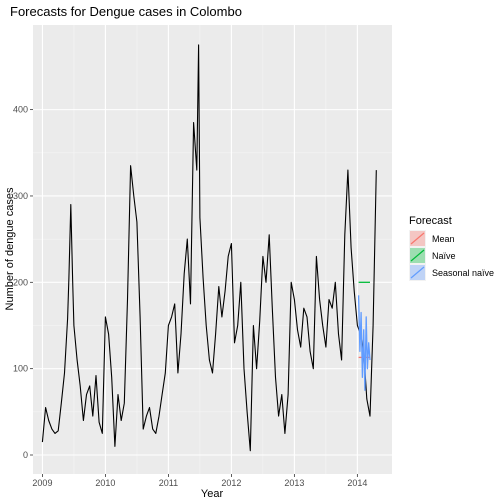 The width and height of the screenshot is (504, 504). Describe the element at coordinates (168, 483) in the screenshot. I see `x-tick-label: 2011` at that location.